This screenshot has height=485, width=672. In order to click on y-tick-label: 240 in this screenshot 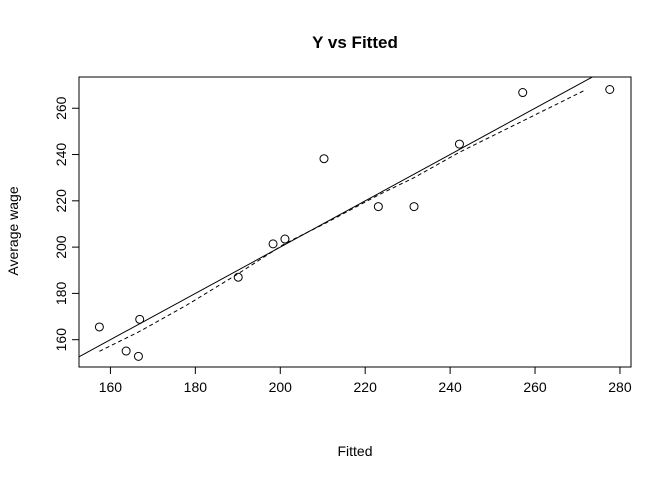, I will do `click(61, 155)`.